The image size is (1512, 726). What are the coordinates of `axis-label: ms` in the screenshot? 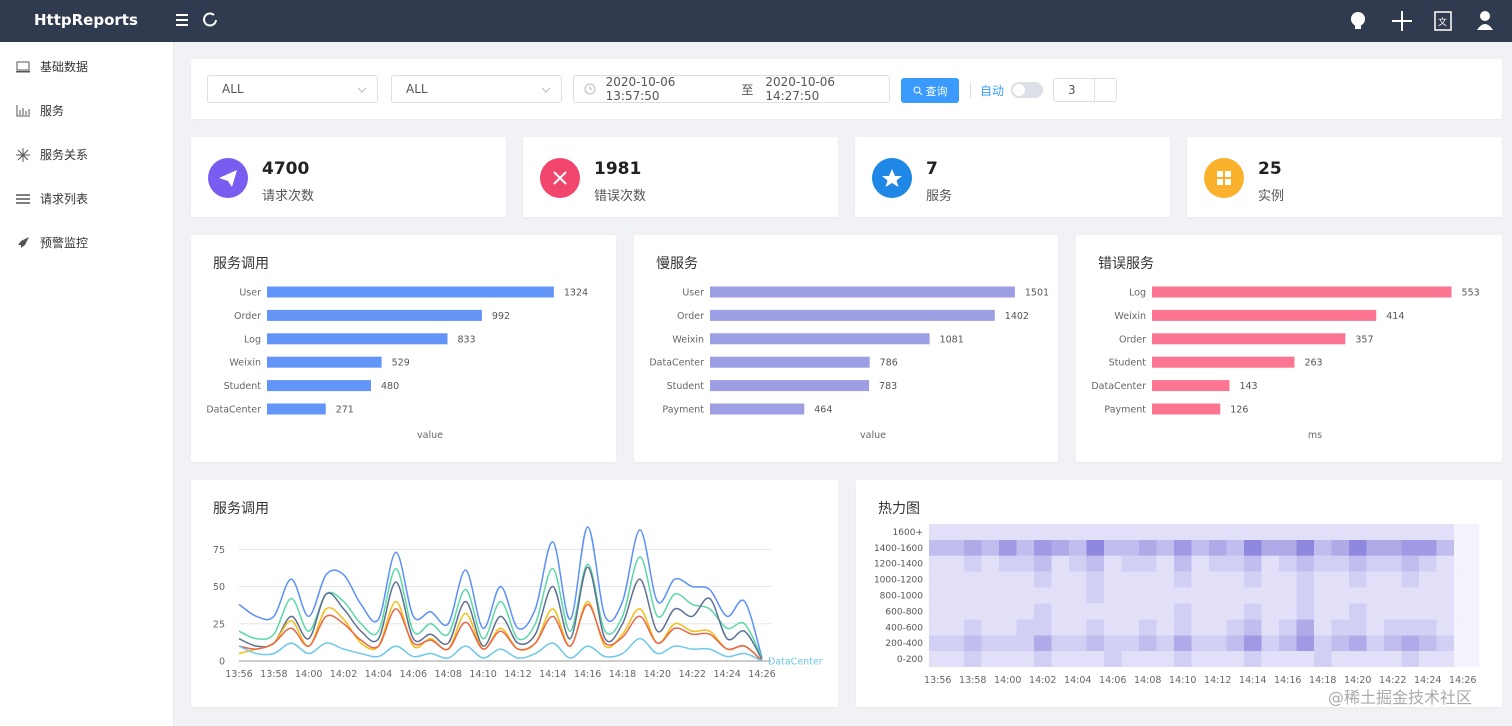 It's located at (1315, 435).